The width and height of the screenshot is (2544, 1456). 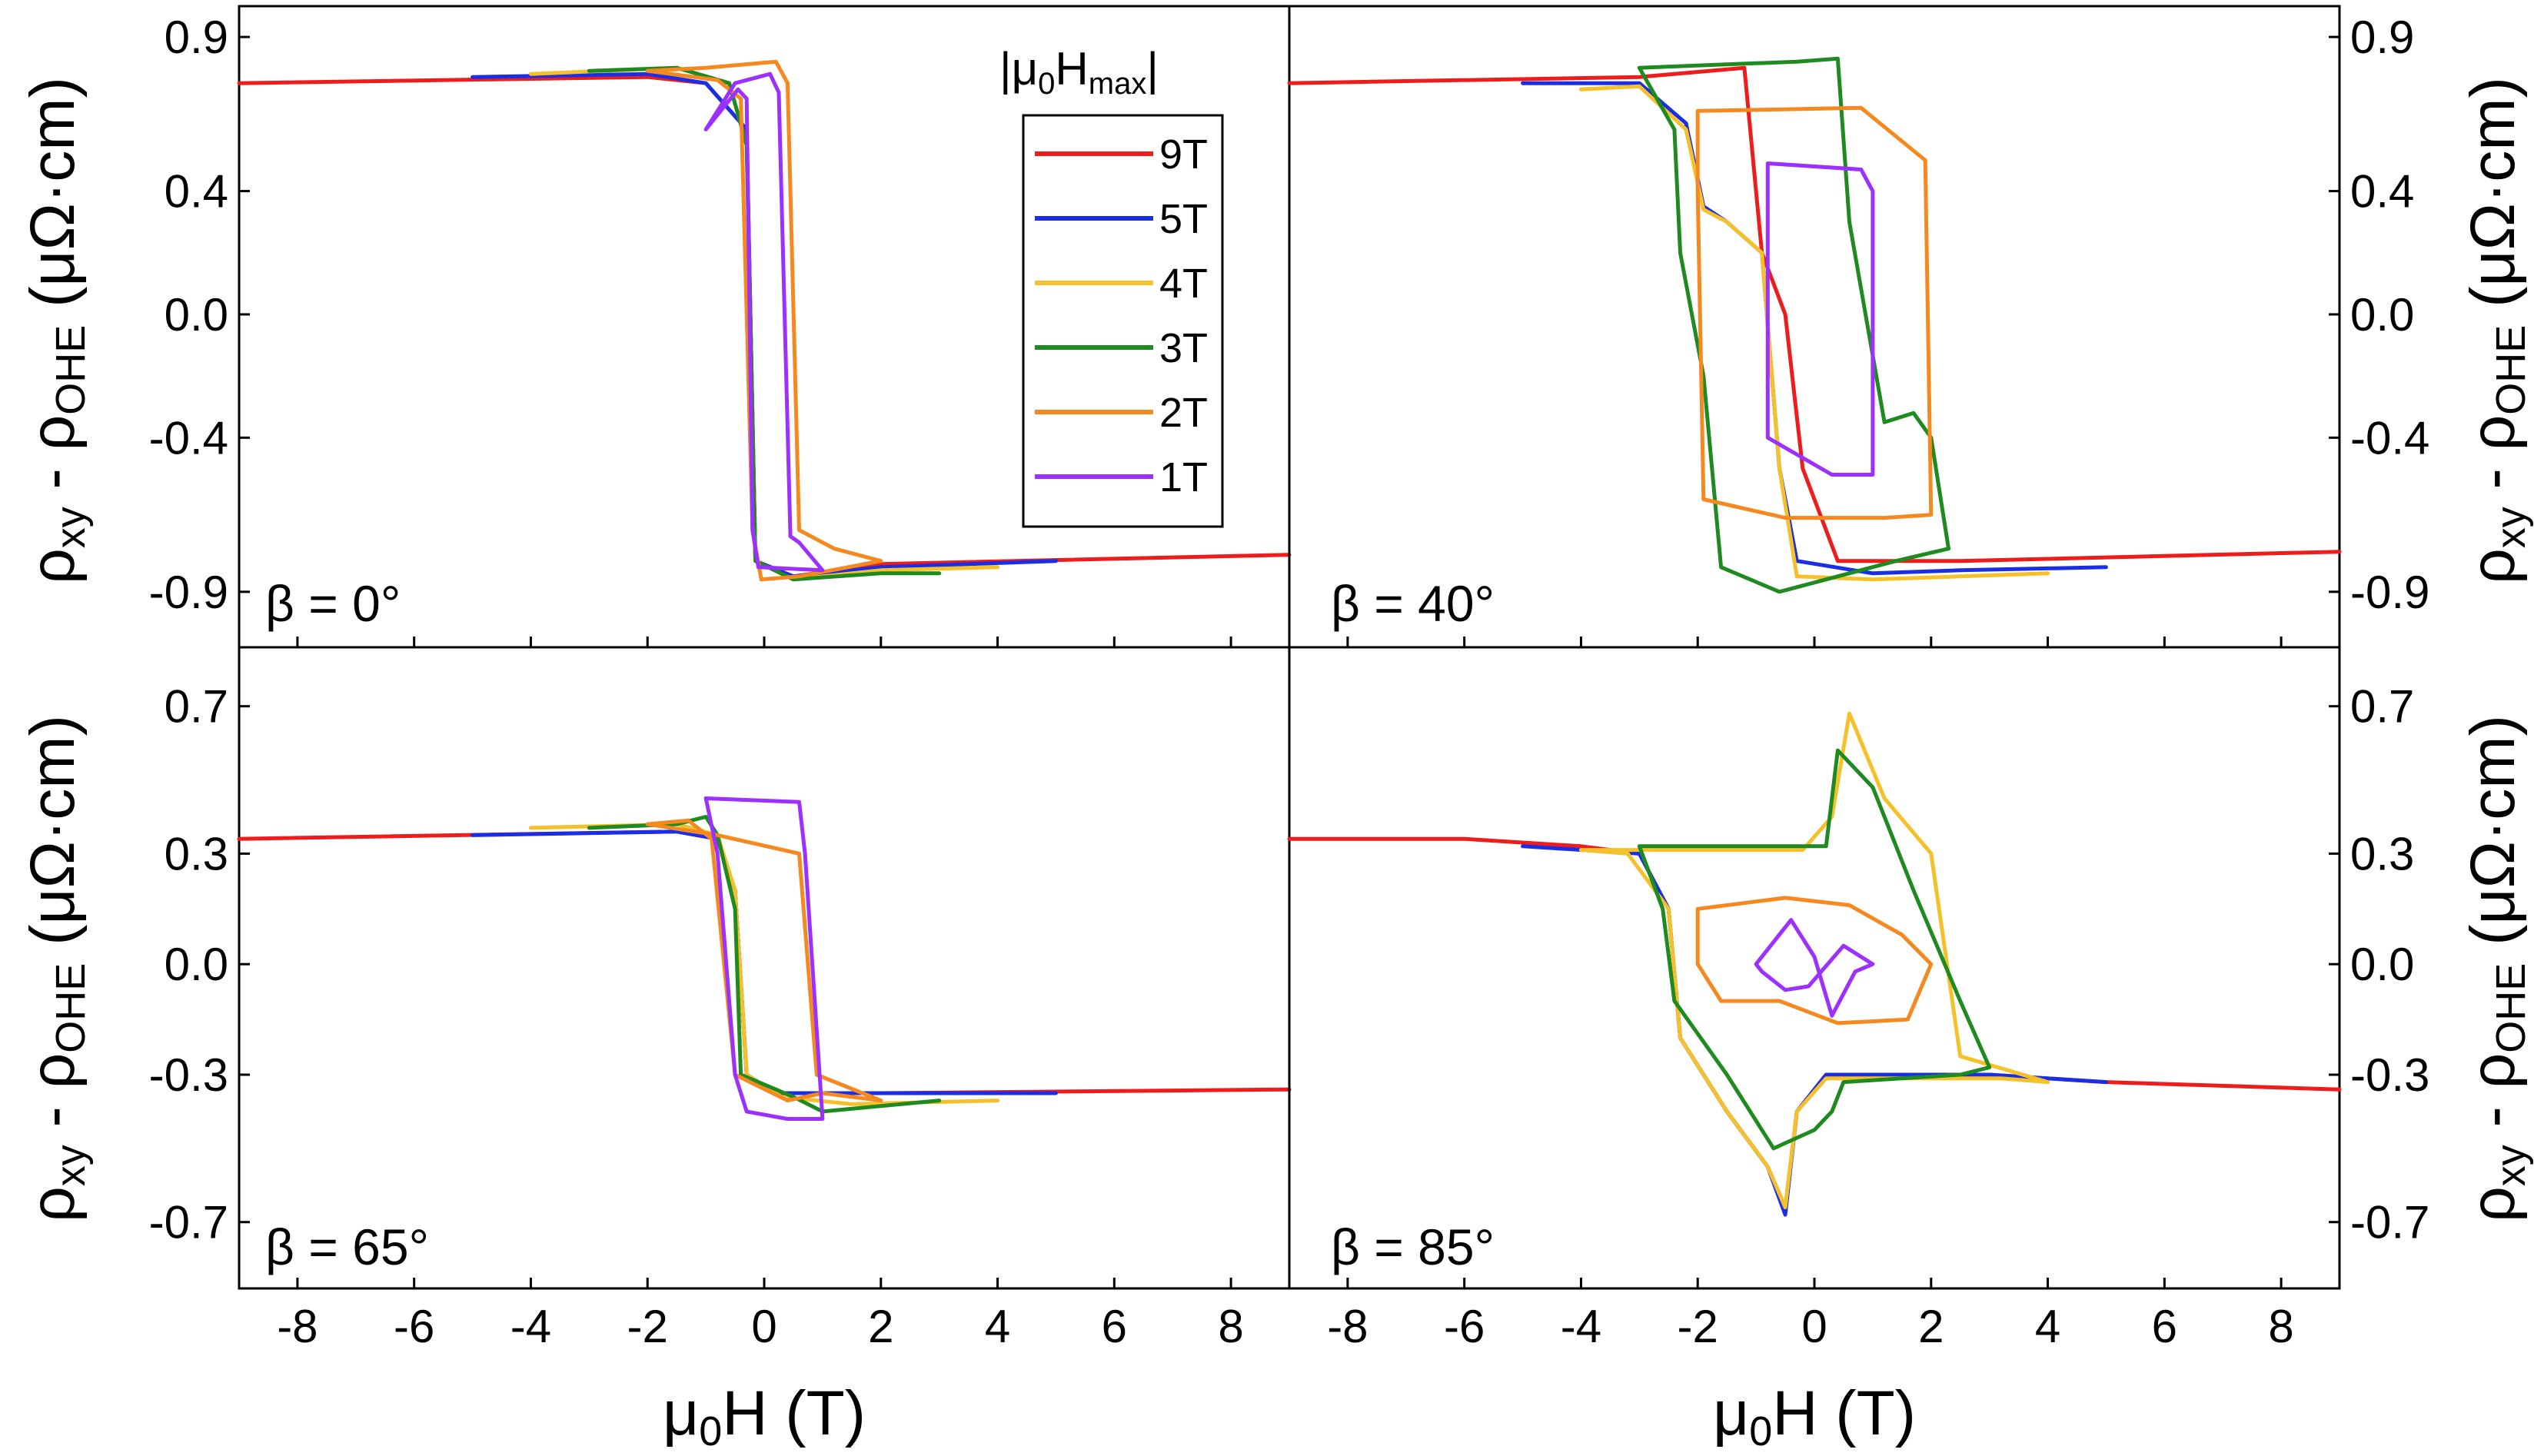 I want to click on legend-label: 3T, so click(x=1183, y=348).